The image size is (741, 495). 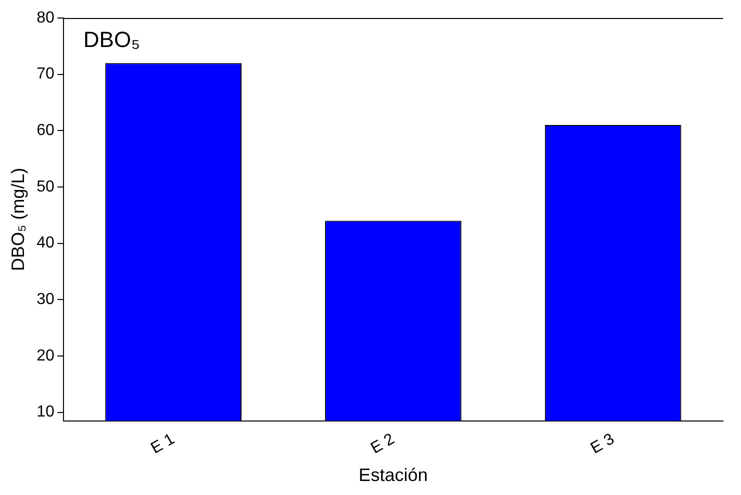 I want to click on x-tick-label: E 1, so click(x=163, y=444).